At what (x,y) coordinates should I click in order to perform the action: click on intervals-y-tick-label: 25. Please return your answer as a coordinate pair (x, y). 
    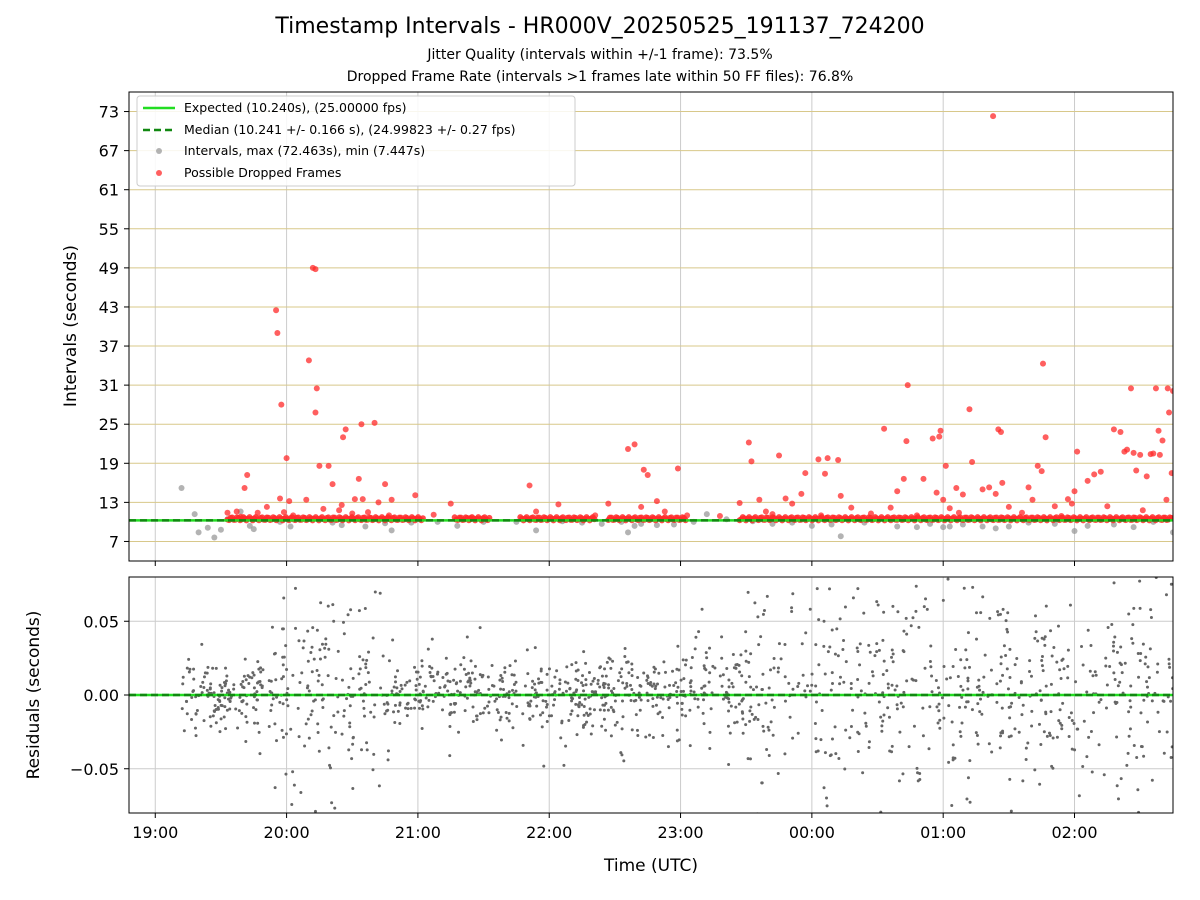
    Looking at the image, I should click on (109, 424).